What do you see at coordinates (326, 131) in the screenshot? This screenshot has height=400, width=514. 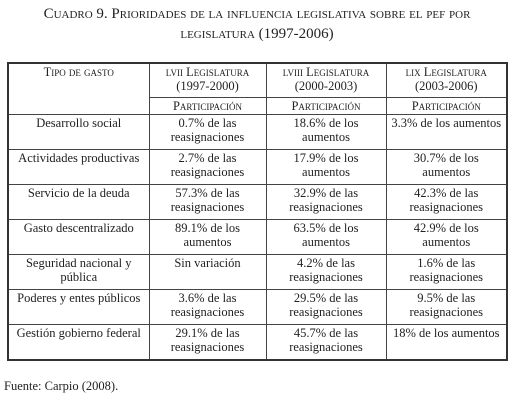 I see `table-cell: 18.6% de los aumentos` at bounding box center [326, 131].